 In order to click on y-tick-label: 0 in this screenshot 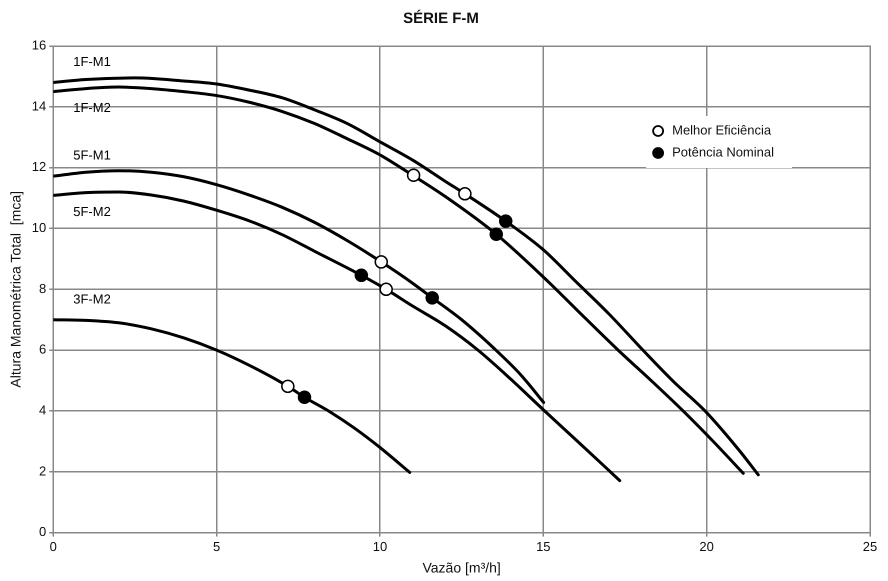, I will do `click(42, 532)`.